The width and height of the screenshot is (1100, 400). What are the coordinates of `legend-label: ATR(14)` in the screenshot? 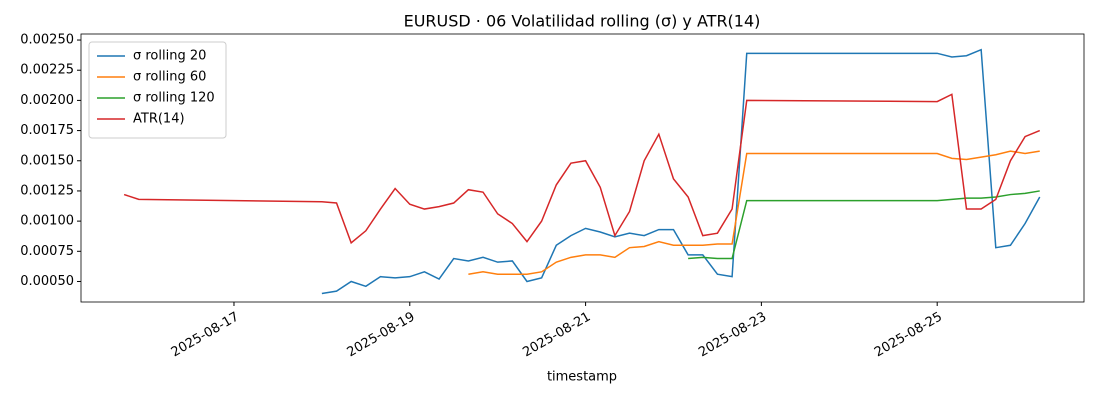 It's located at (159, 119).